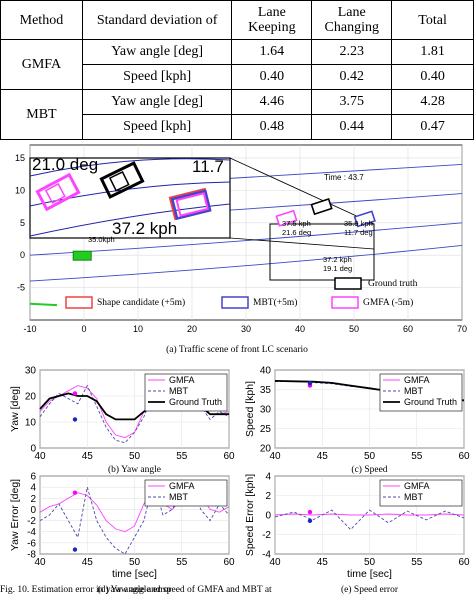 Image resolution: width=474 pixels, height=594 pixels. I want to click on header-total: Total, so click(432, 20).